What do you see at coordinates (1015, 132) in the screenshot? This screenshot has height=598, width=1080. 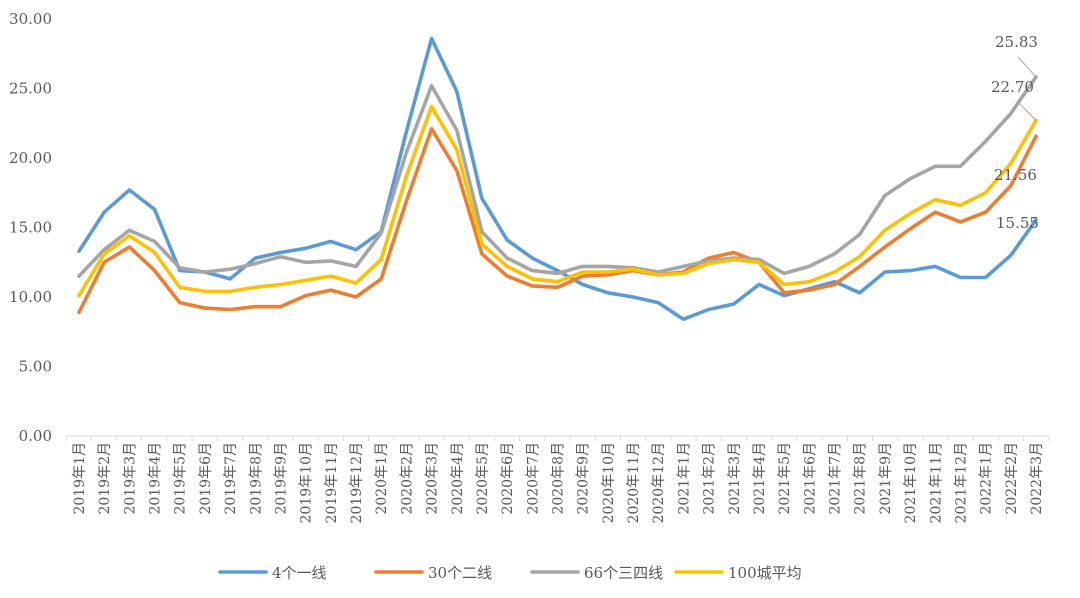 I see `end-value-labels: 15.55 21.56 25.83 22.70` at bounding box center [1015, 132].